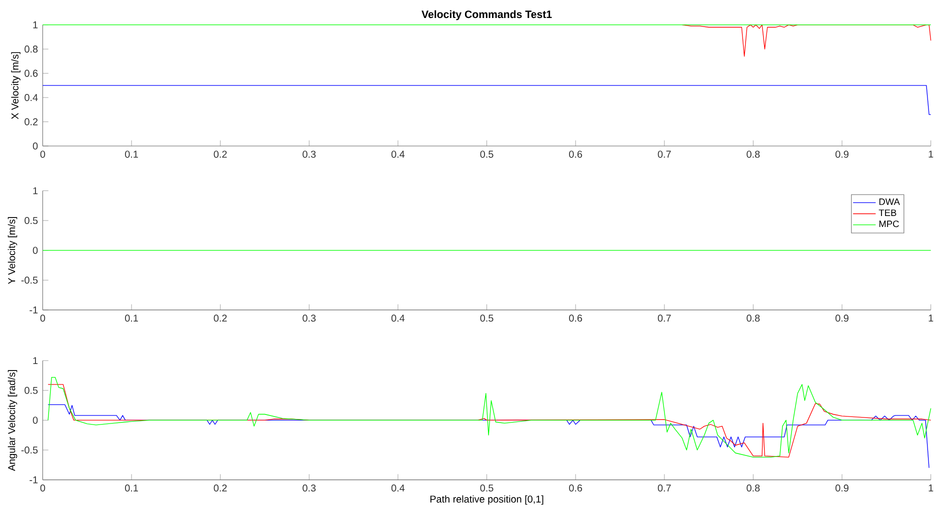  I want to click on y-tick-label: 0.8, so click(31, 49).